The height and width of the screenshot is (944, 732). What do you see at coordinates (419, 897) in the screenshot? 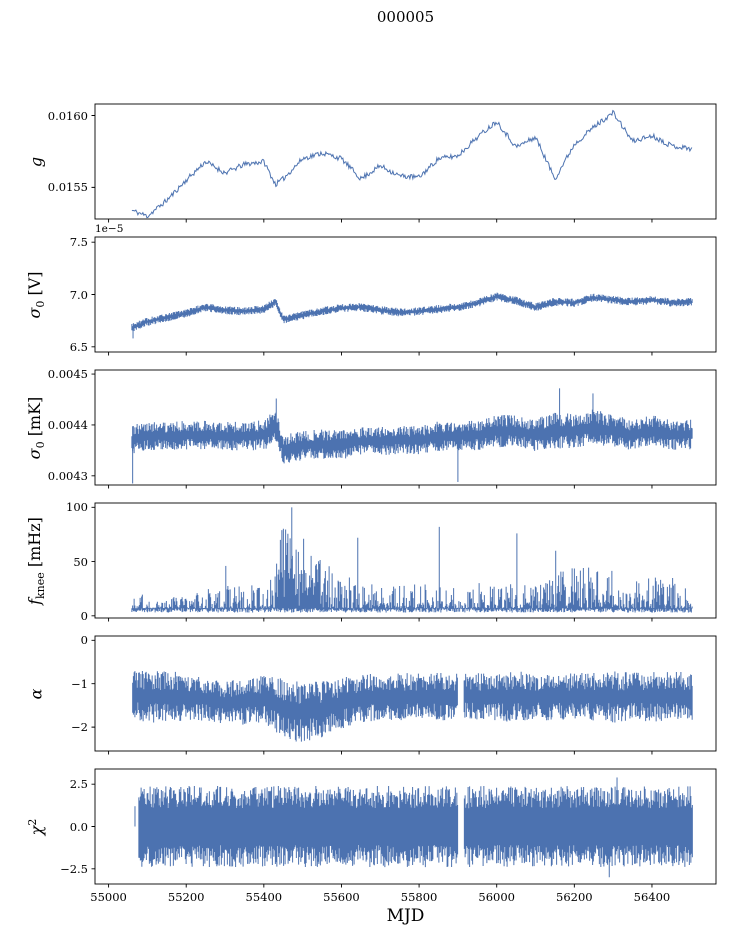
I see `x-tick-label: 55800` at bounding box center [419, 897].